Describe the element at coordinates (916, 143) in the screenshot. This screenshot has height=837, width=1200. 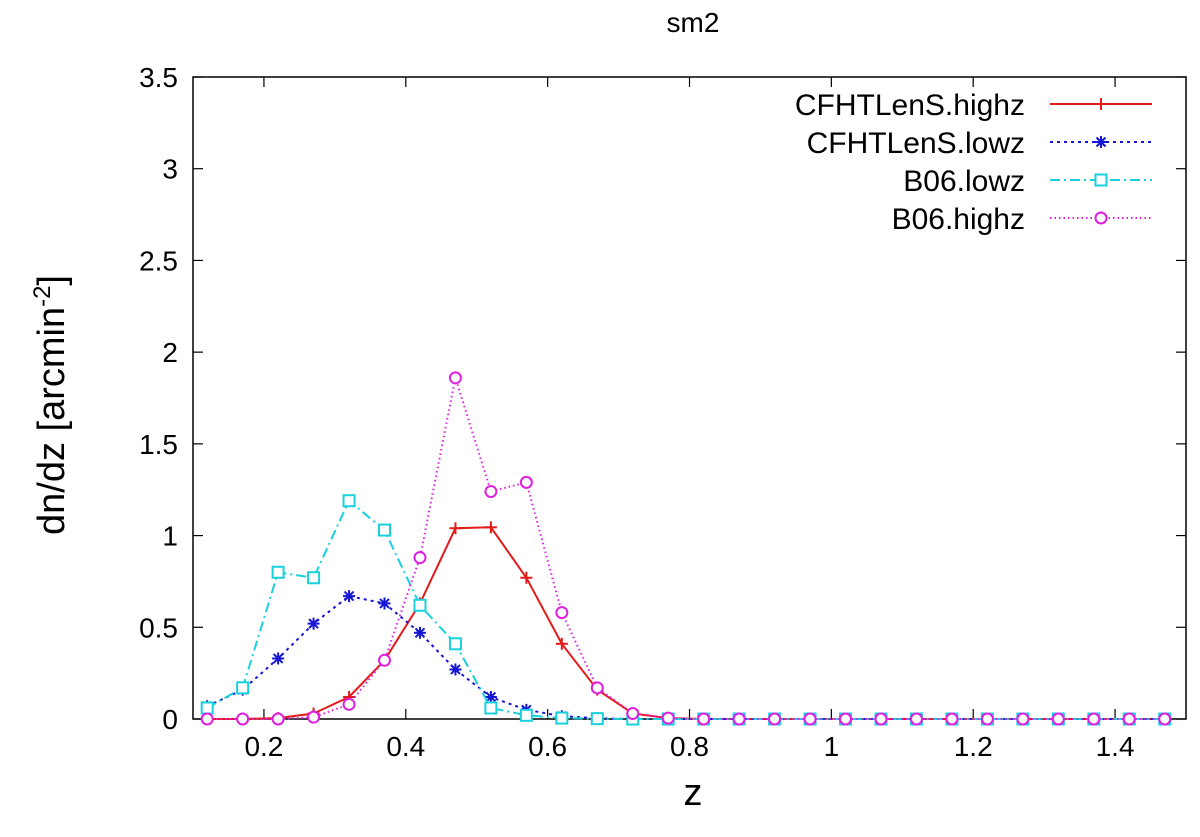
I see `legend-label: CFHTLenS.lowz` at that location.